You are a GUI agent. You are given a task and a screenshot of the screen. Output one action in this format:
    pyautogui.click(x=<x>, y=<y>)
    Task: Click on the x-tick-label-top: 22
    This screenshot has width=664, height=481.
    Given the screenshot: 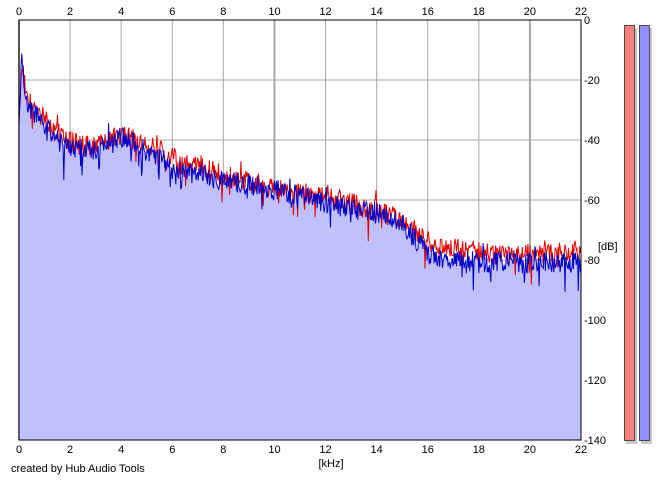 What is the action you would take?
    pyautogui.click(x=581, y=12)
    